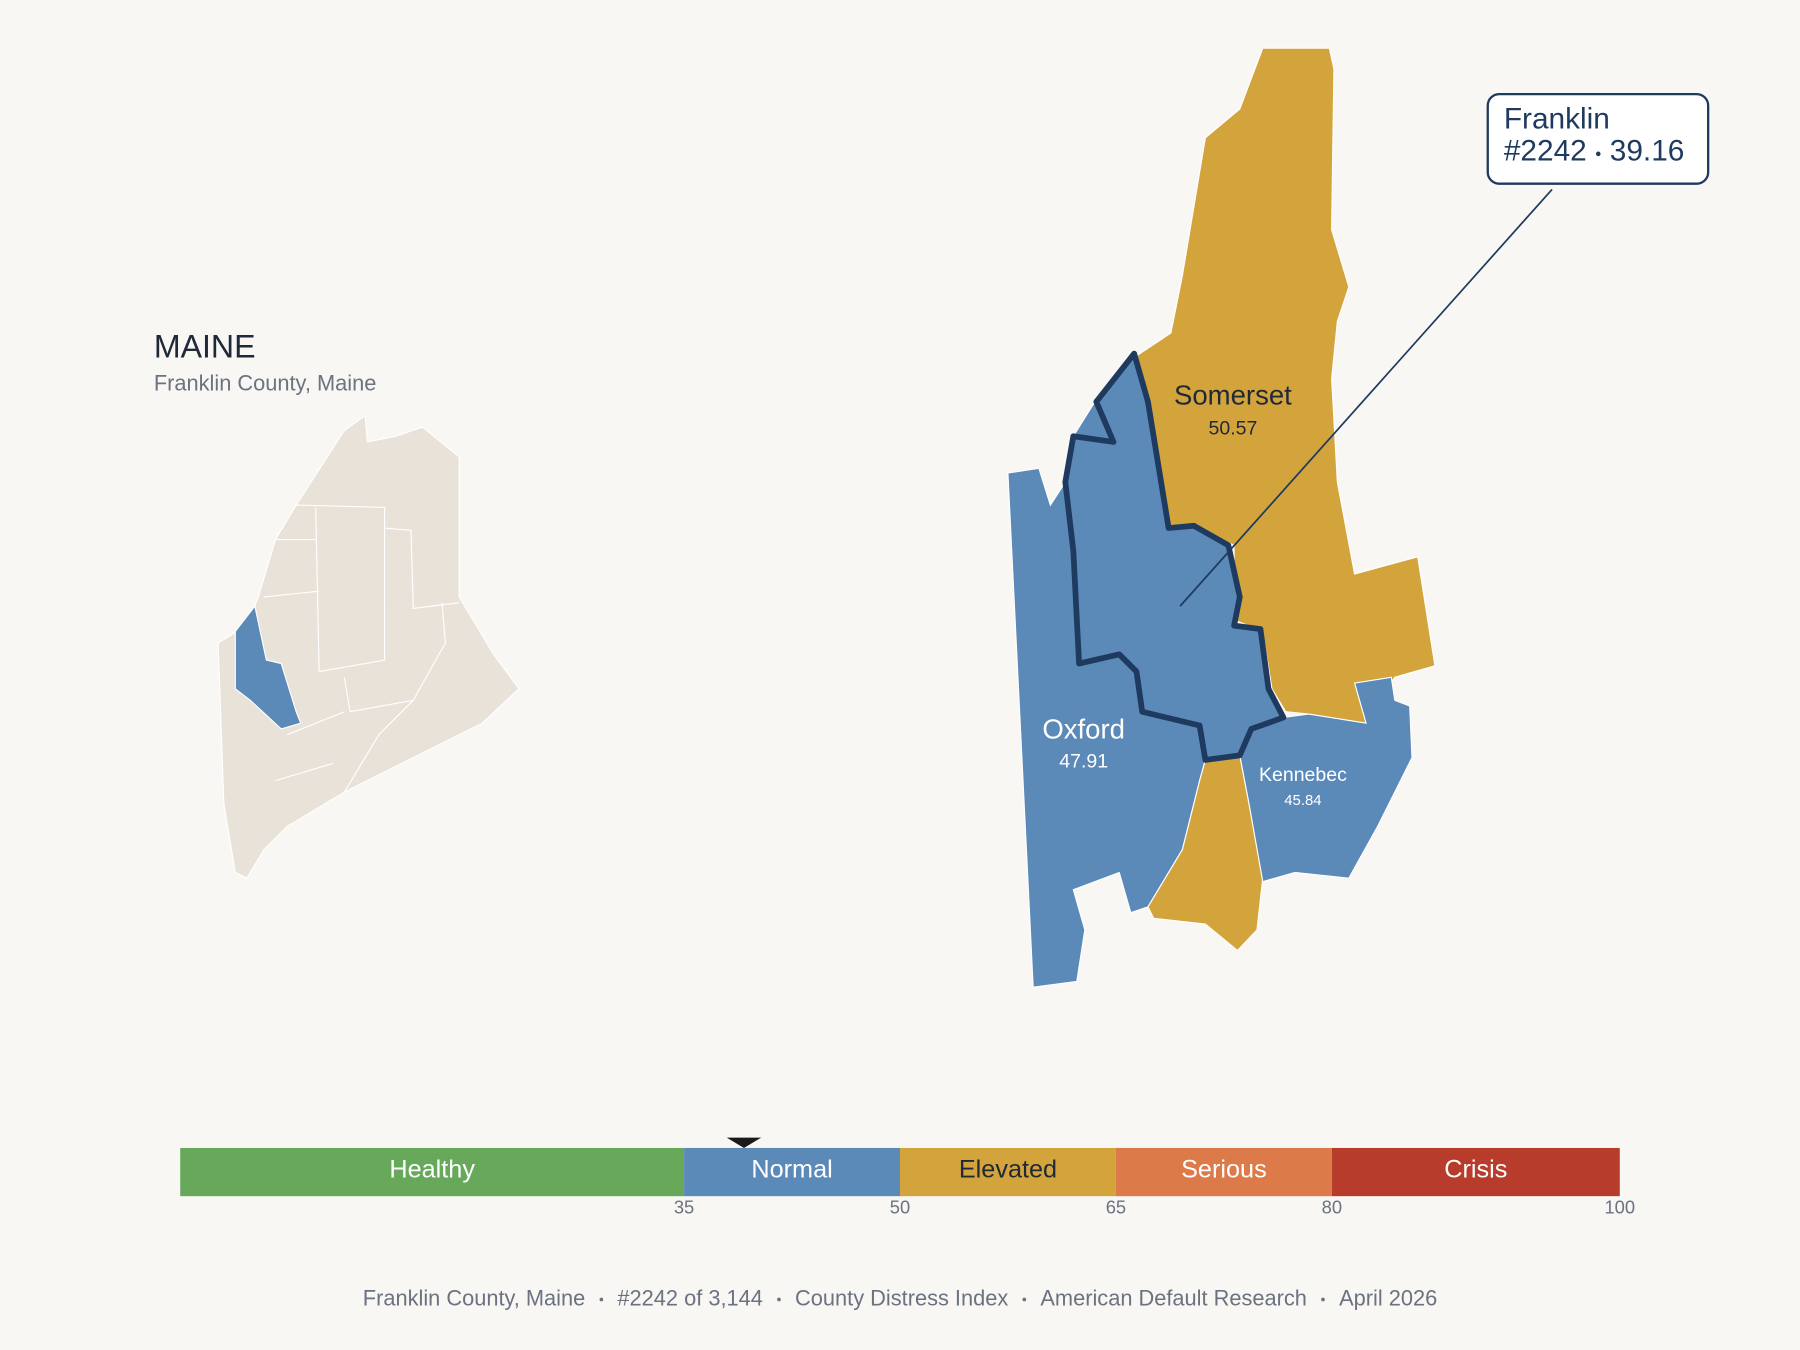  What do you see at coordinates (1116, 1207) in the screenshot?
I see `scale-tick-label: 65` at bounding box center [1116, 1207].